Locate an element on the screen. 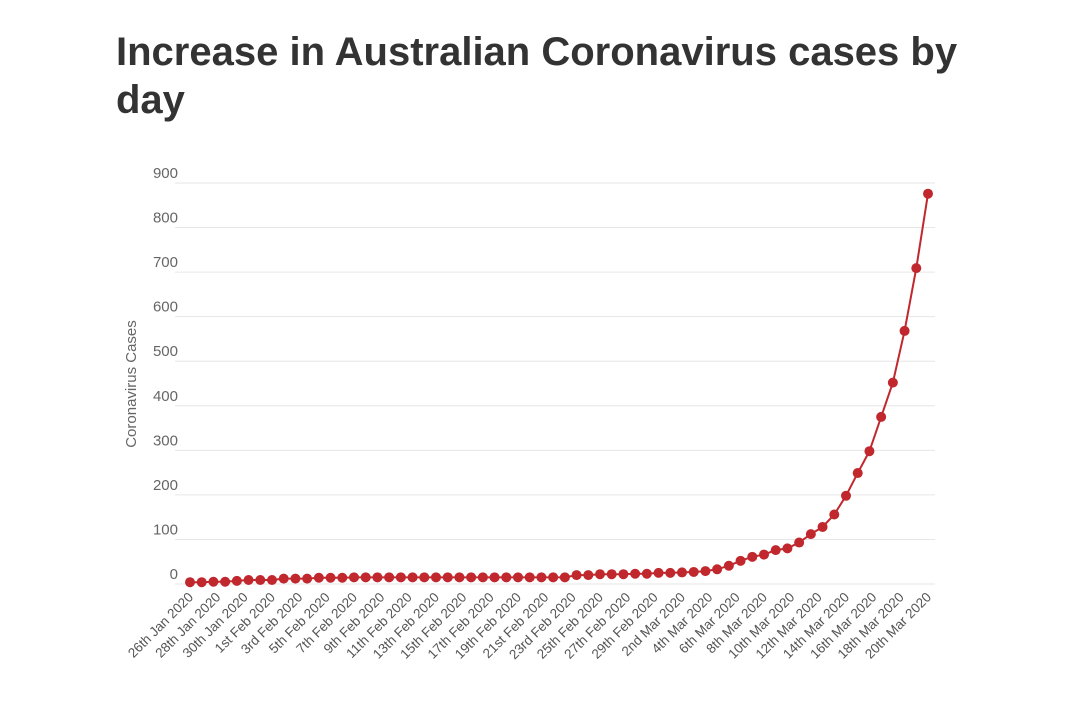  y-tick-label: 900 is located at coordinates (165, 173).